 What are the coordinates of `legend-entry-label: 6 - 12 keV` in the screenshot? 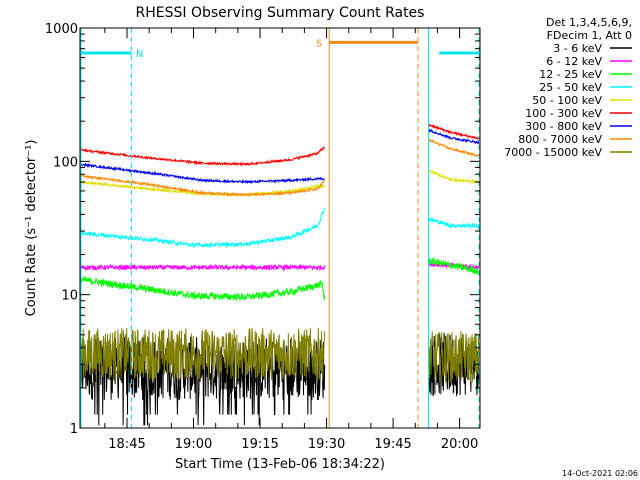 It's located at (574, 61).